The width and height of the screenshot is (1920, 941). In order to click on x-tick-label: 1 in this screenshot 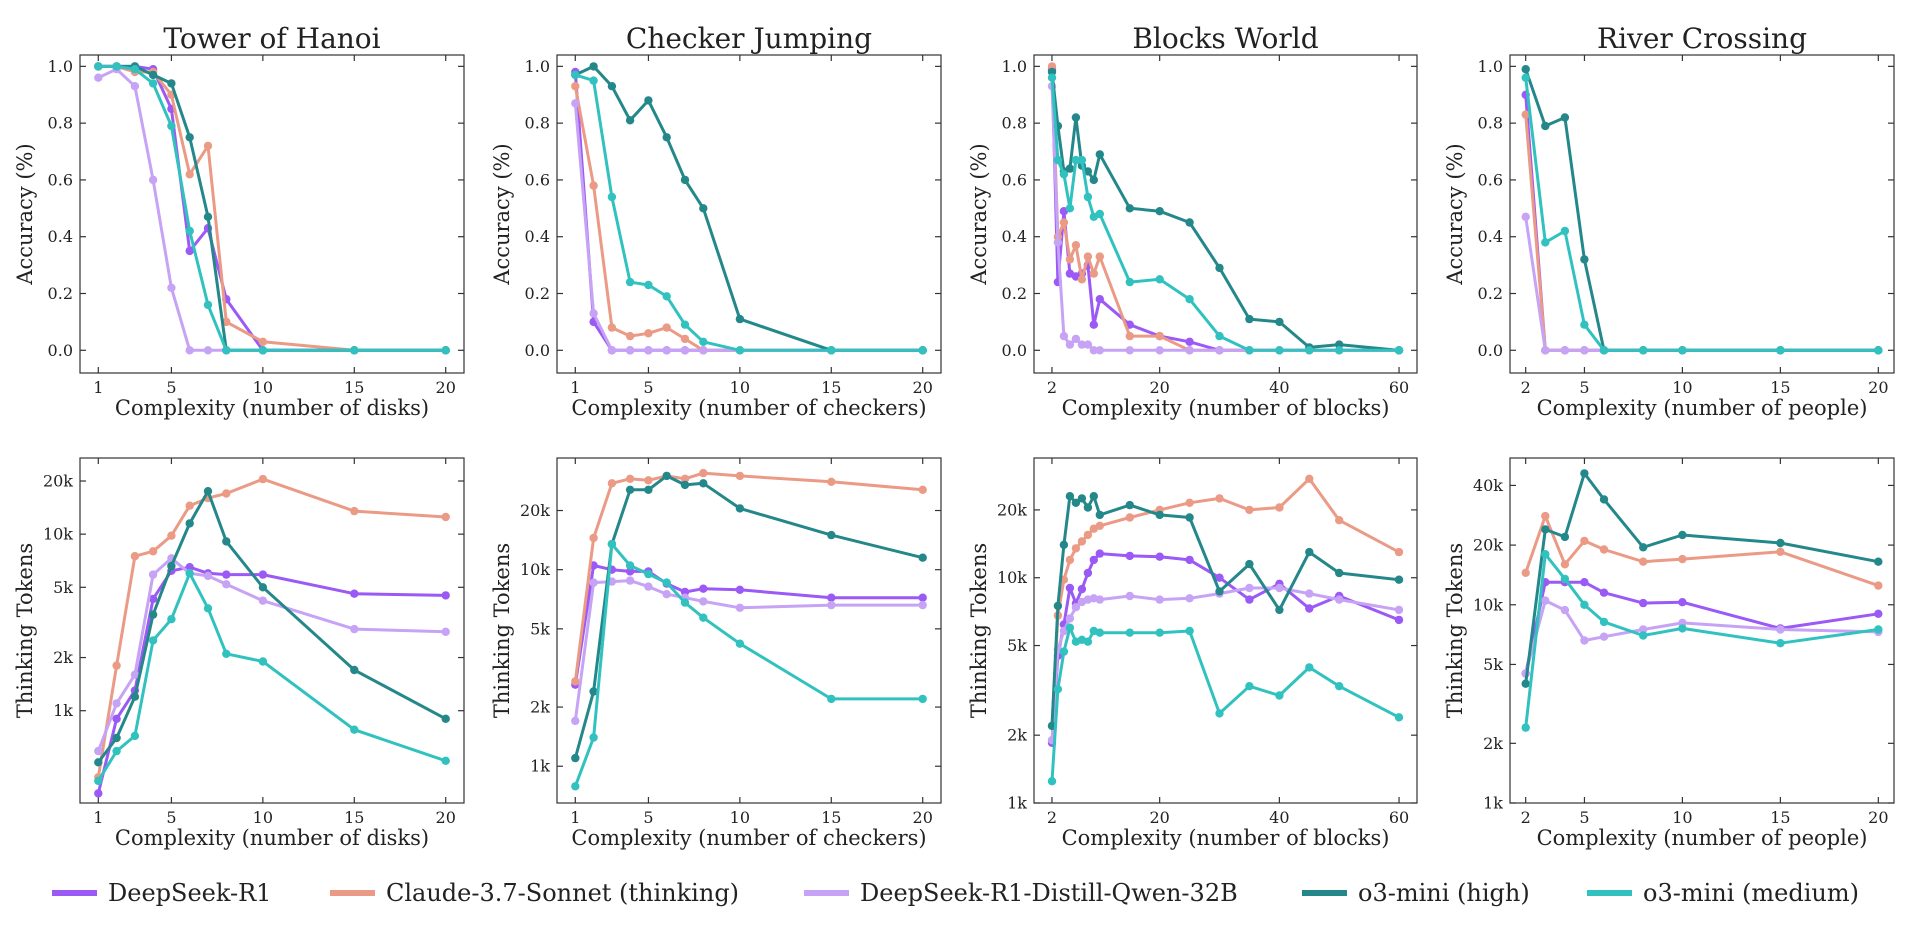, I will do `click(575, 387)`.